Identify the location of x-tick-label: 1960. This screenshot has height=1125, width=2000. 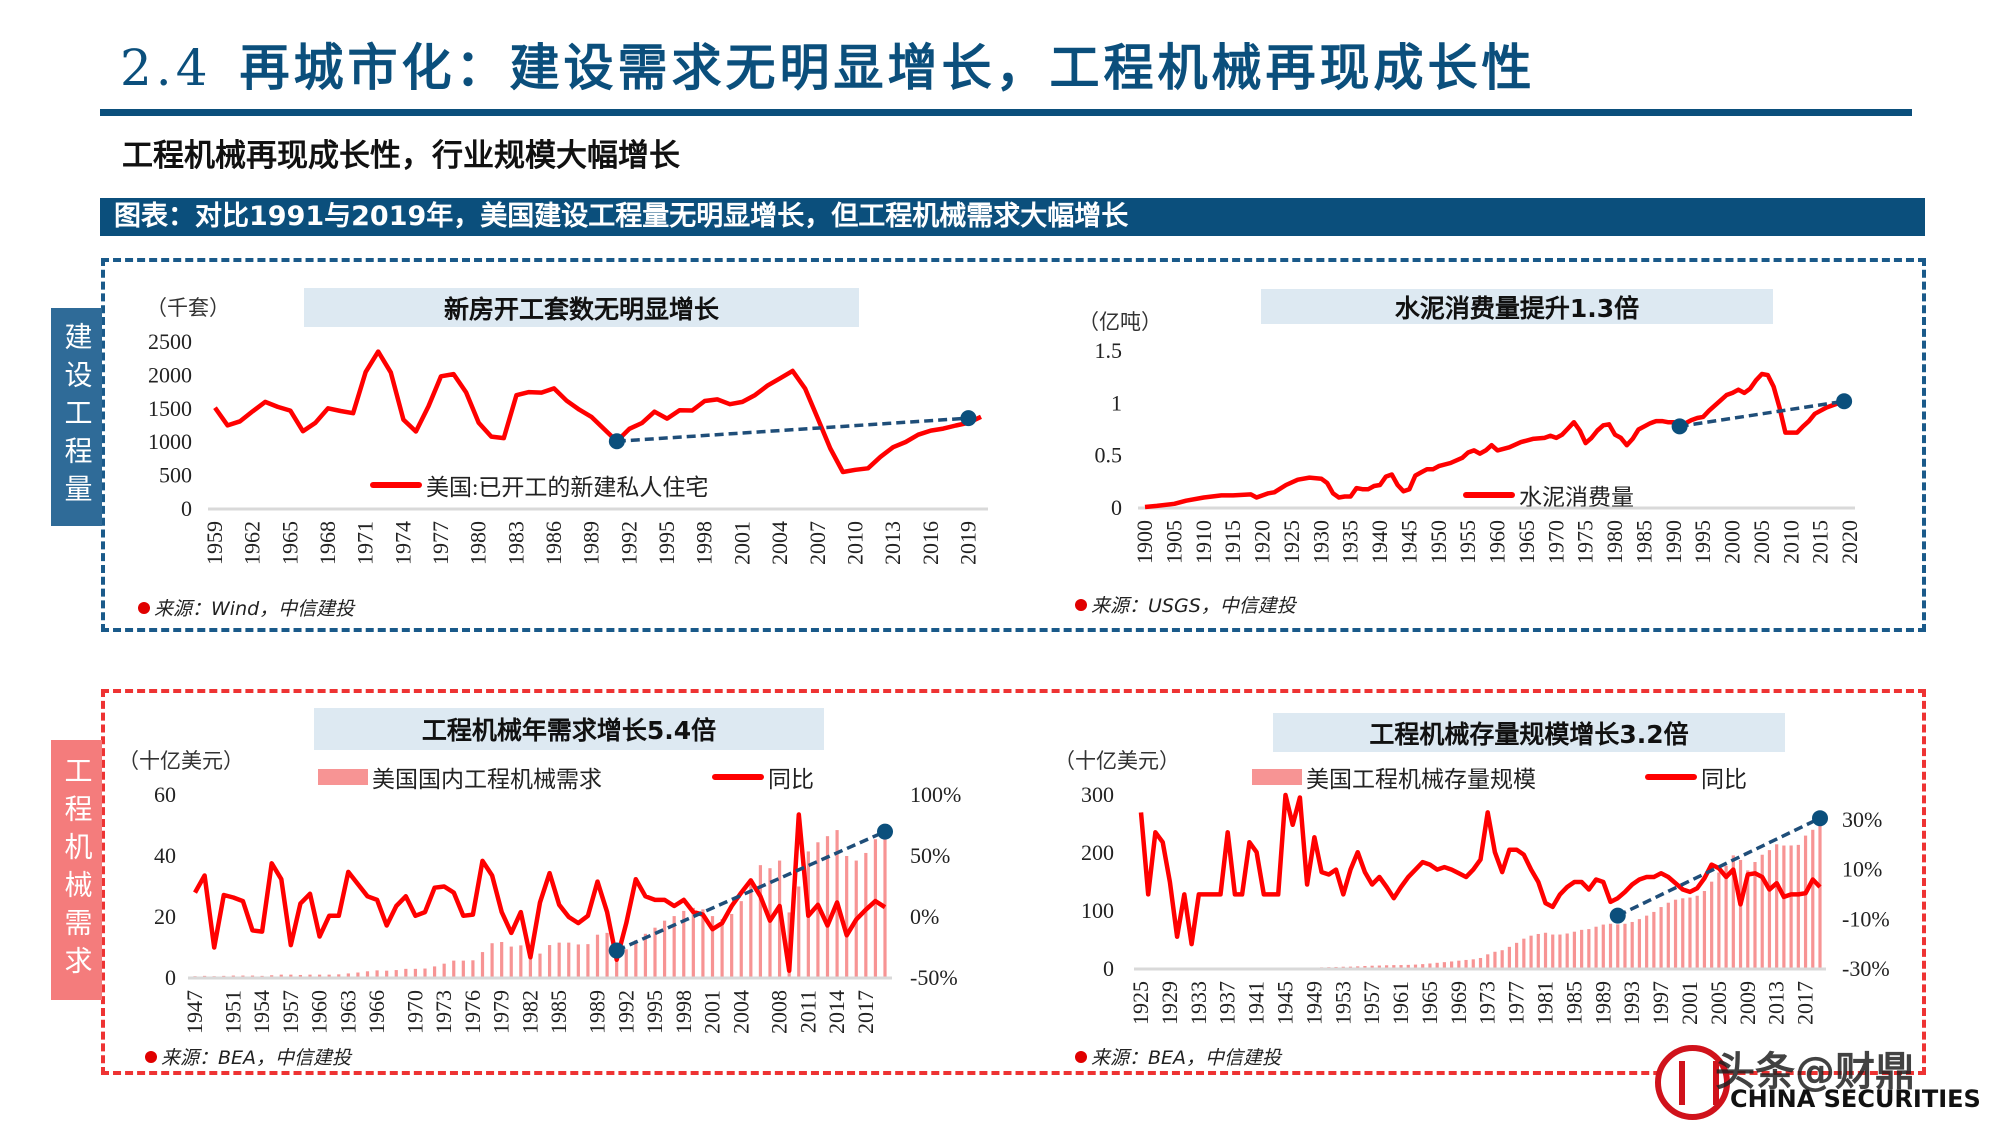
(319, 1012).